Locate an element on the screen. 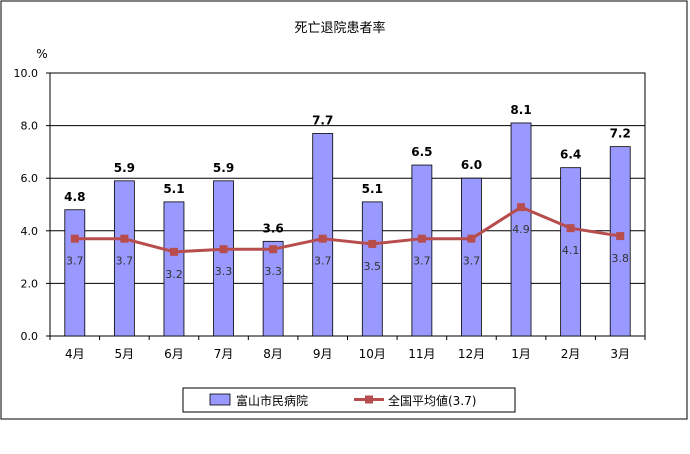  x-category-label: 2月 is located at coordinates (571, 354).